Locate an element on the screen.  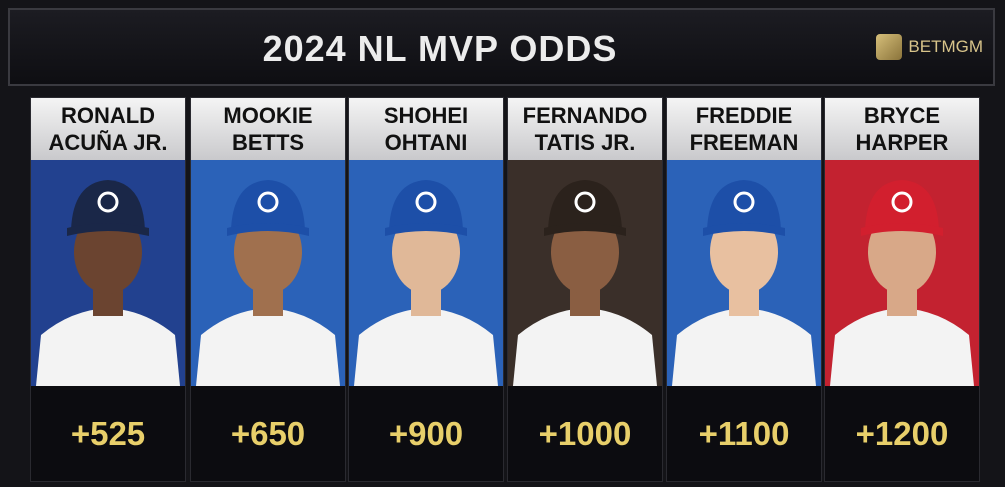
name-line: BRYCE is located at coordinates (902, 115).